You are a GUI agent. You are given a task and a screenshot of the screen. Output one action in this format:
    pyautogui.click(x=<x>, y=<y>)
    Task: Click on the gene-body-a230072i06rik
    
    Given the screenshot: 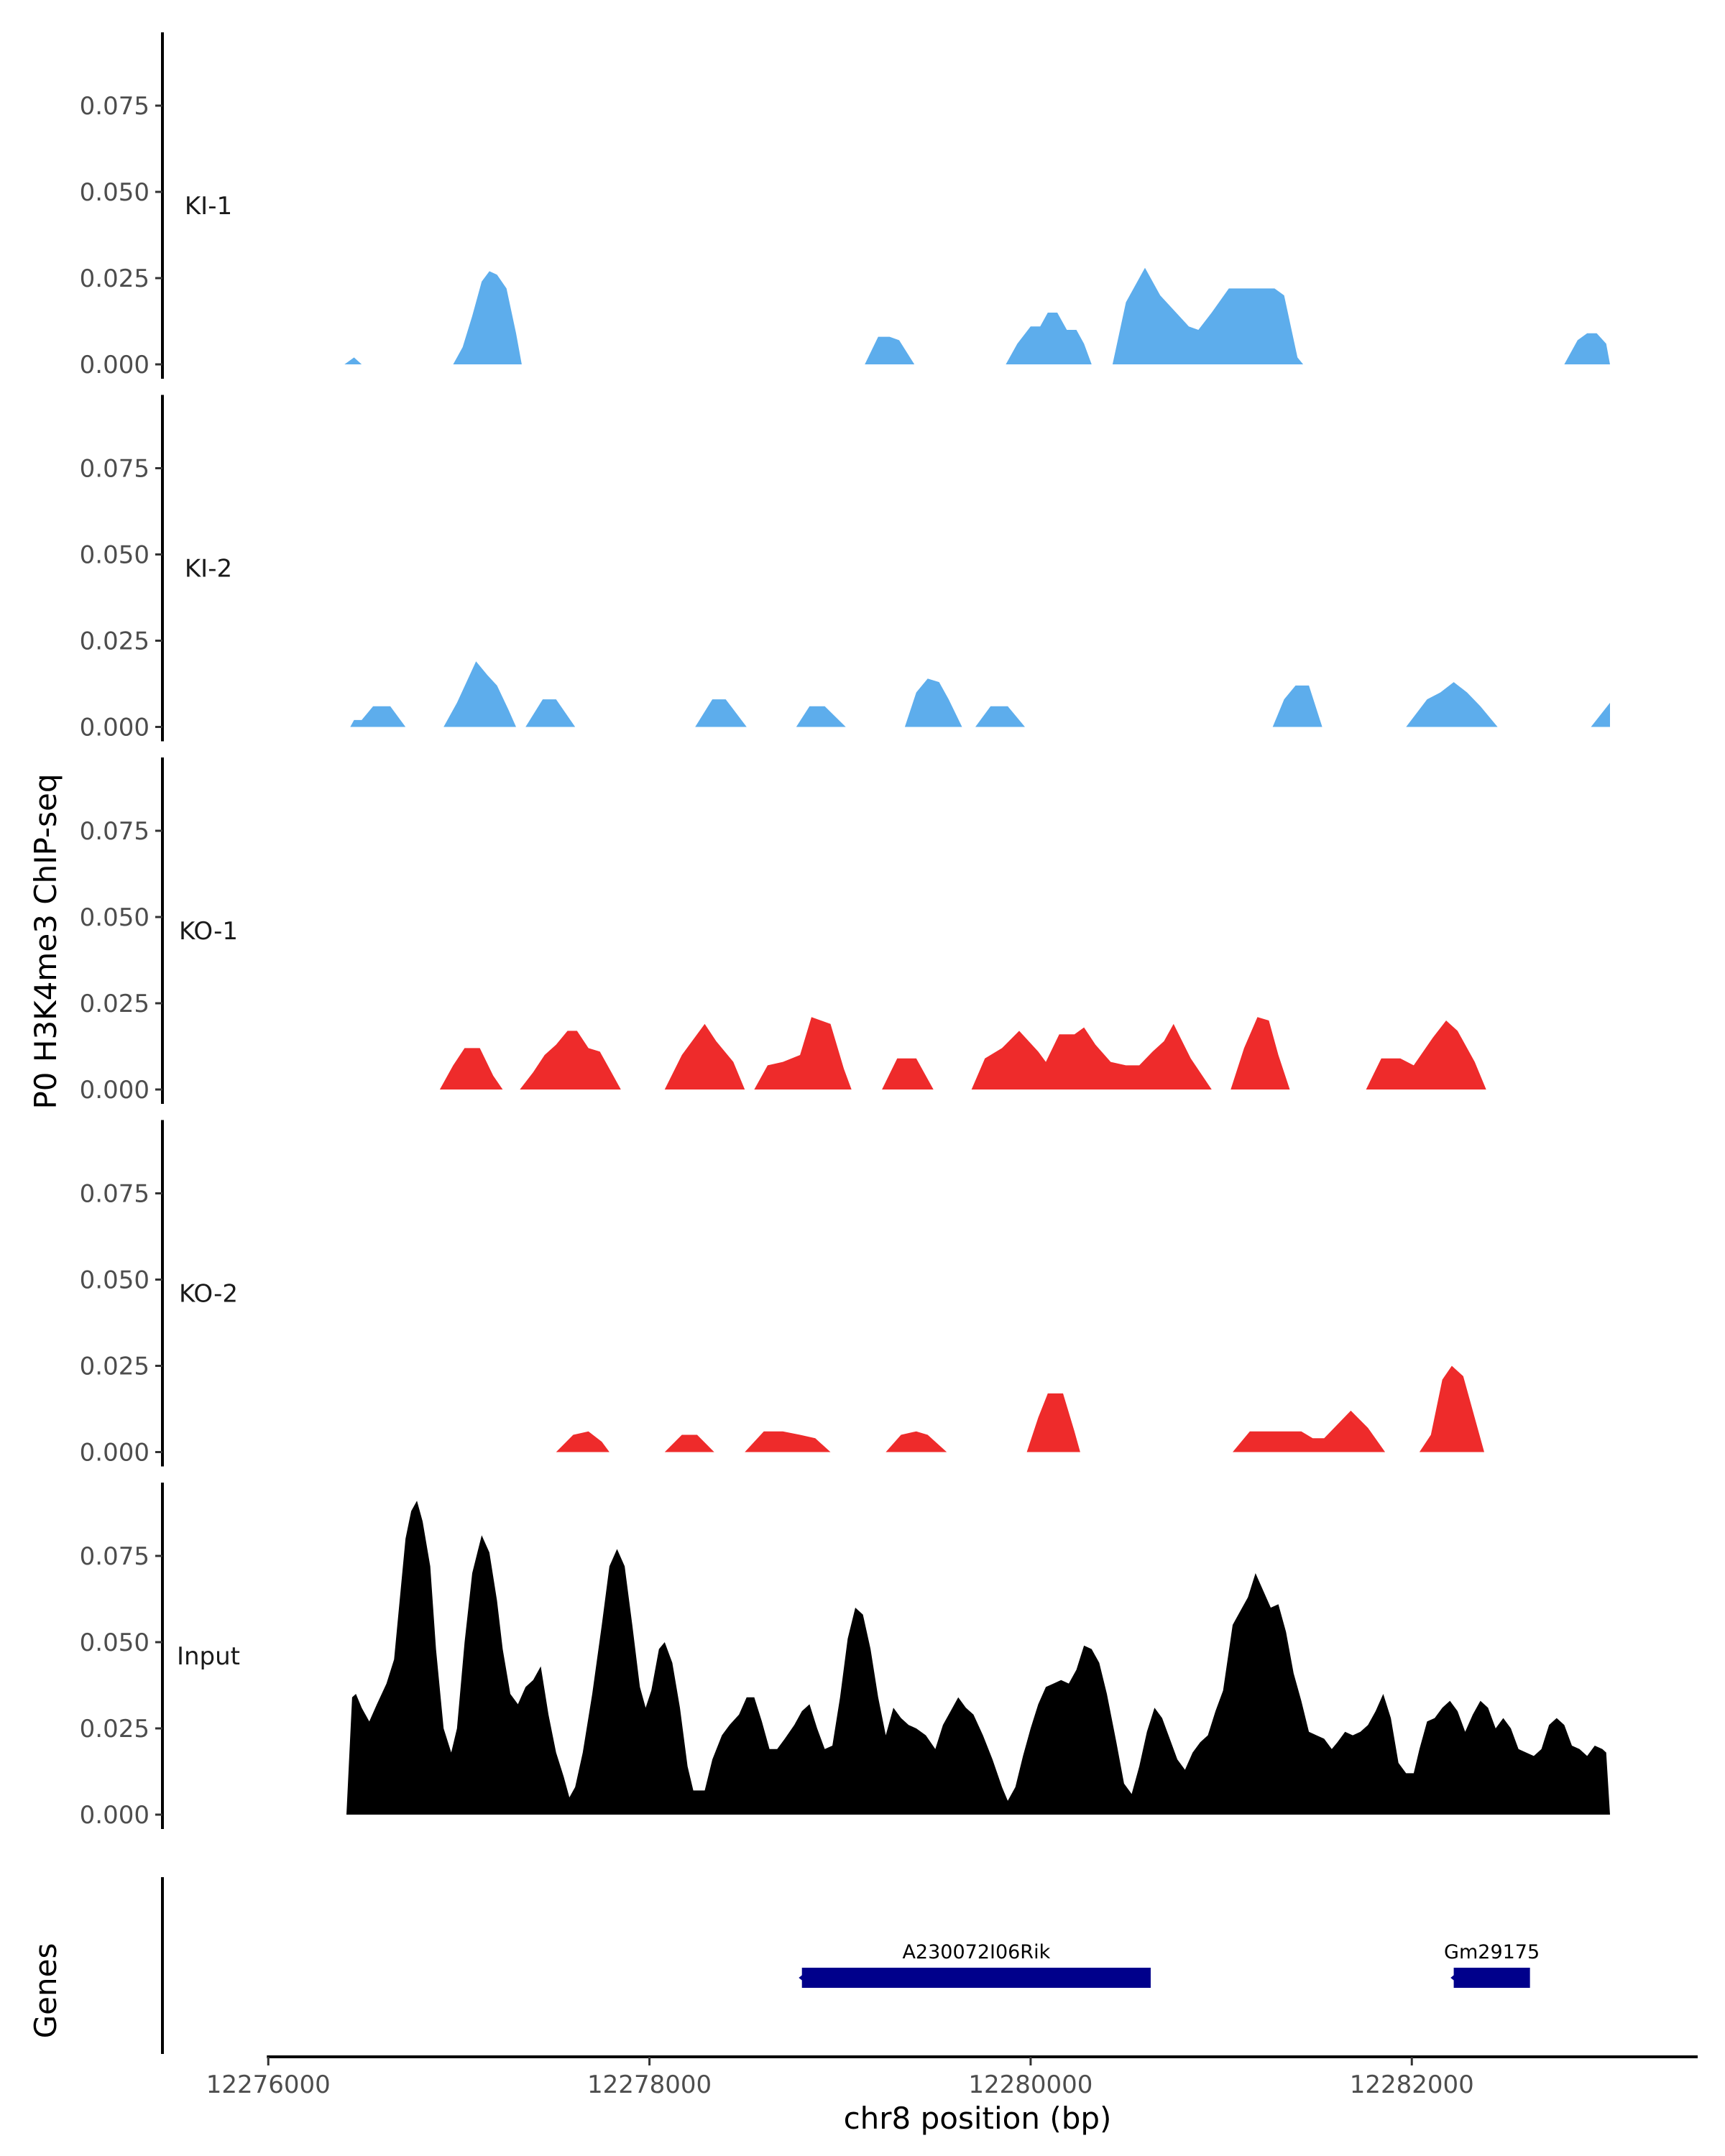 What is the action you would take?
    pyautogui.click(x=976, y=1978)
    